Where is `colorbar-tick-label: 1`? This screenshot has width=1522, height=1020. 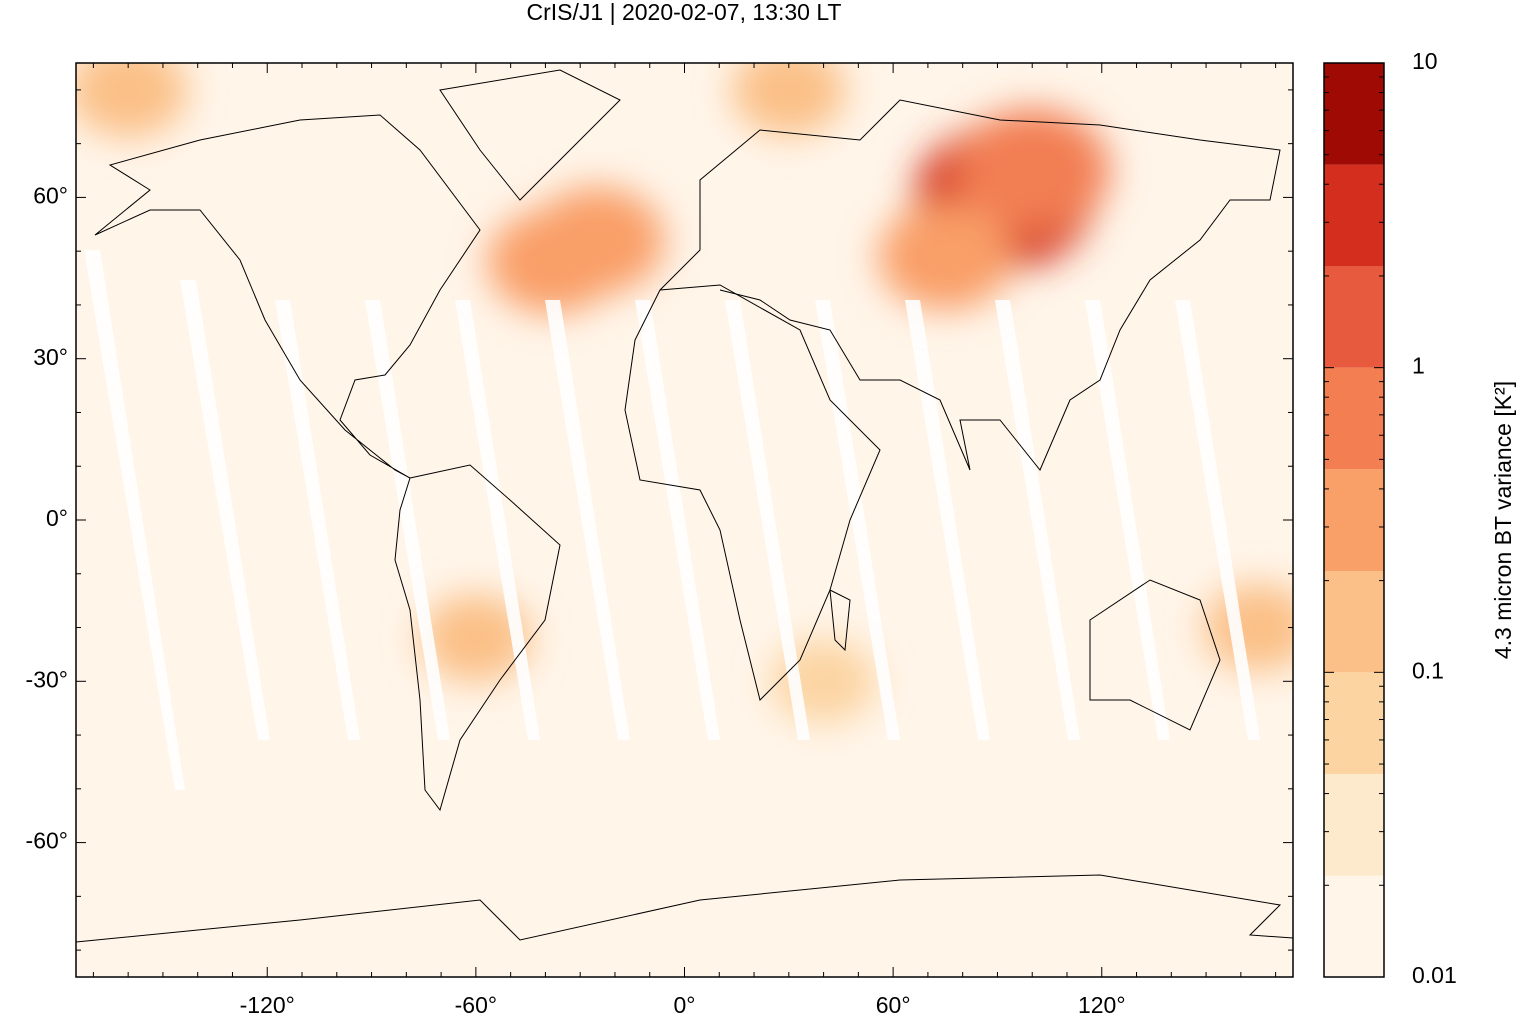 colorbar-tick-label: 1 is located at coordinates (1418, 366).